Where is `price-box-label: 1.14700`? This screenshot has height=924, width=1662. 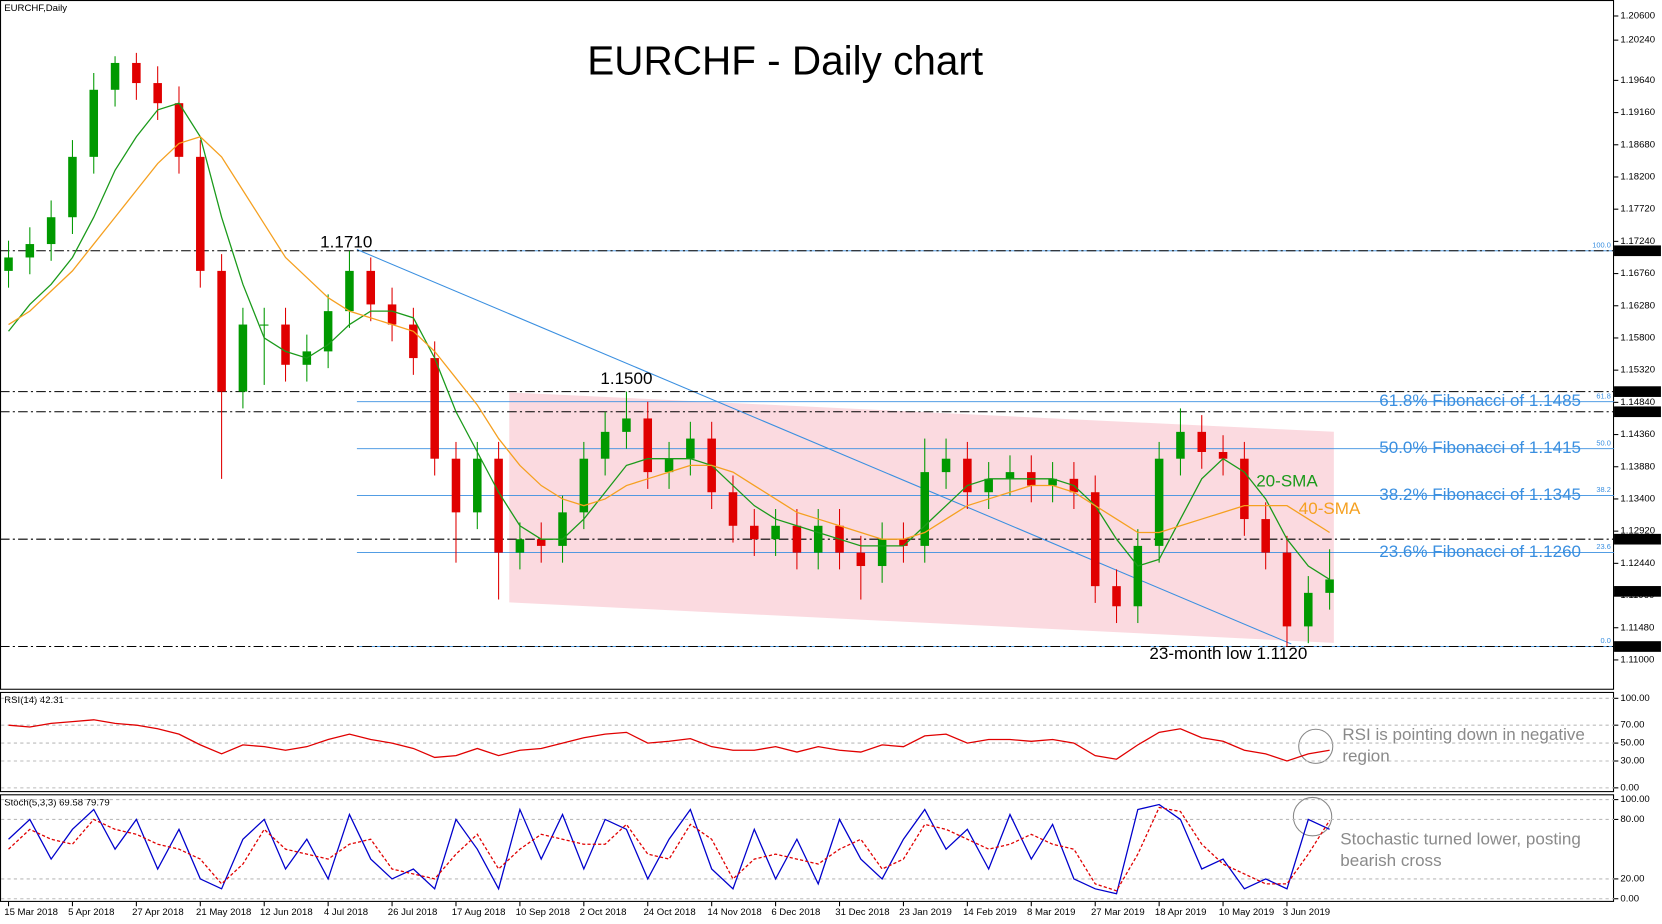 price-box-label: 1.14700 is located at coordinates (1635, 411).